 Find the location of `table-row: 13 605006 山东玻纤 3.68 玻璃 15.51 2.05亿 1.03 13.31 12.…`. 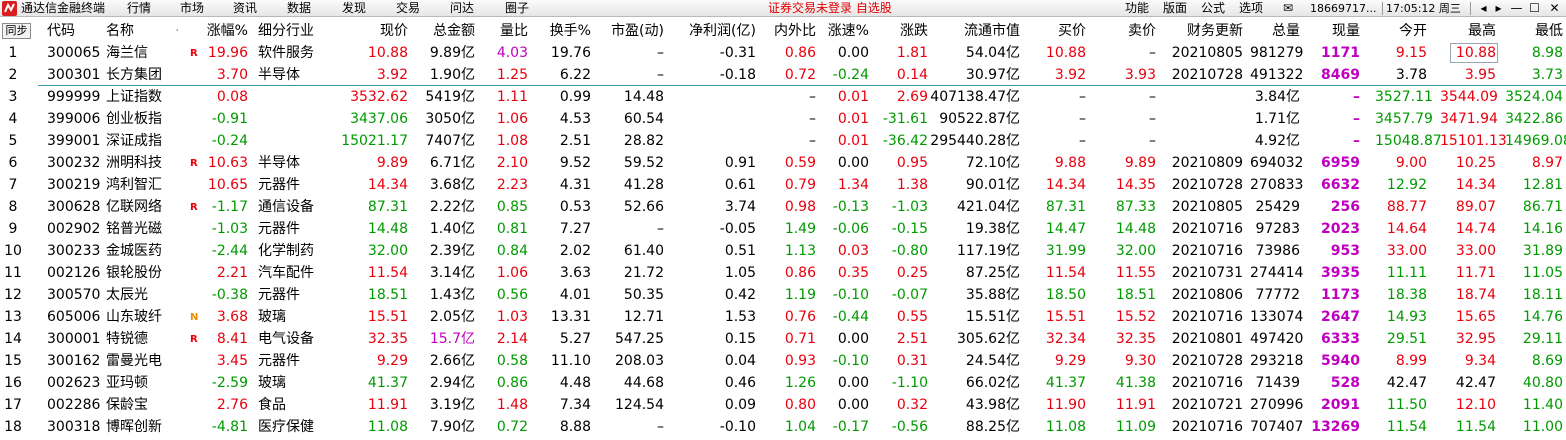

table-row: 13 605006 山东玻纤 3.68 玻璃 15.51 2.05亿 1.03 13.31 12.… is located at coordinates (783, 317).